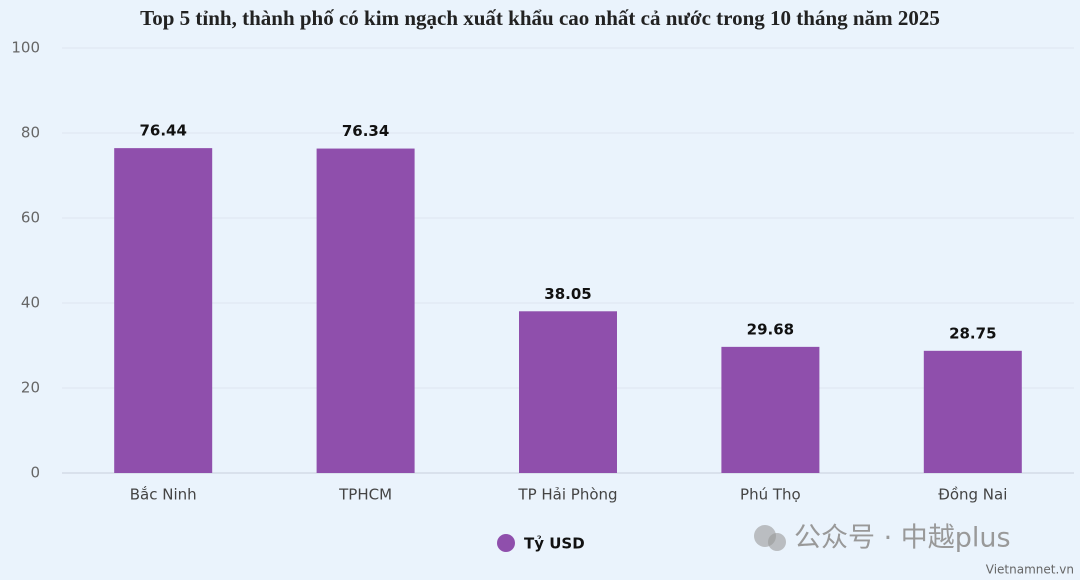 The width and height of the screenshot is (1080, 580). Describe the element at coordinates (30, 388) in the screenshot. I see `y-tick-label: 20` at that location.